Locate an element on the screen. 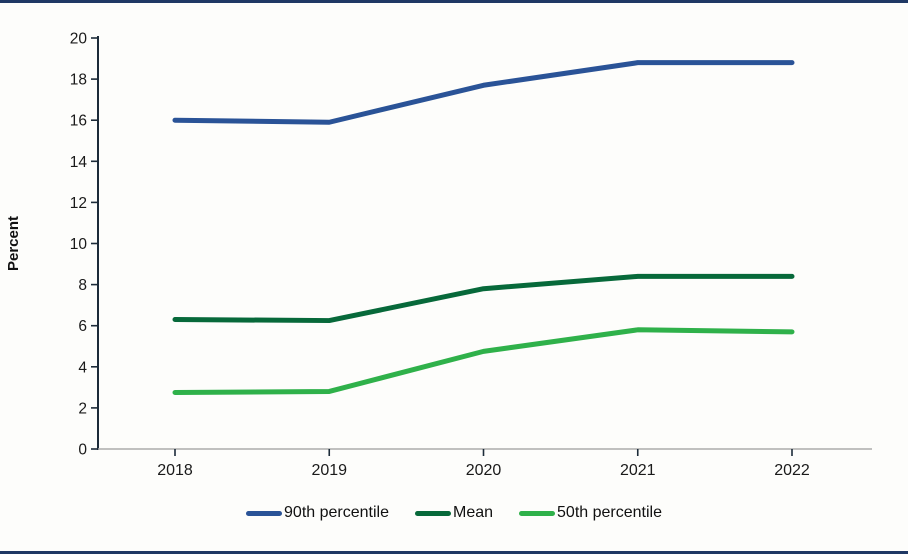  legend-swatch-mean-icon is located at coordinates (432, 513).